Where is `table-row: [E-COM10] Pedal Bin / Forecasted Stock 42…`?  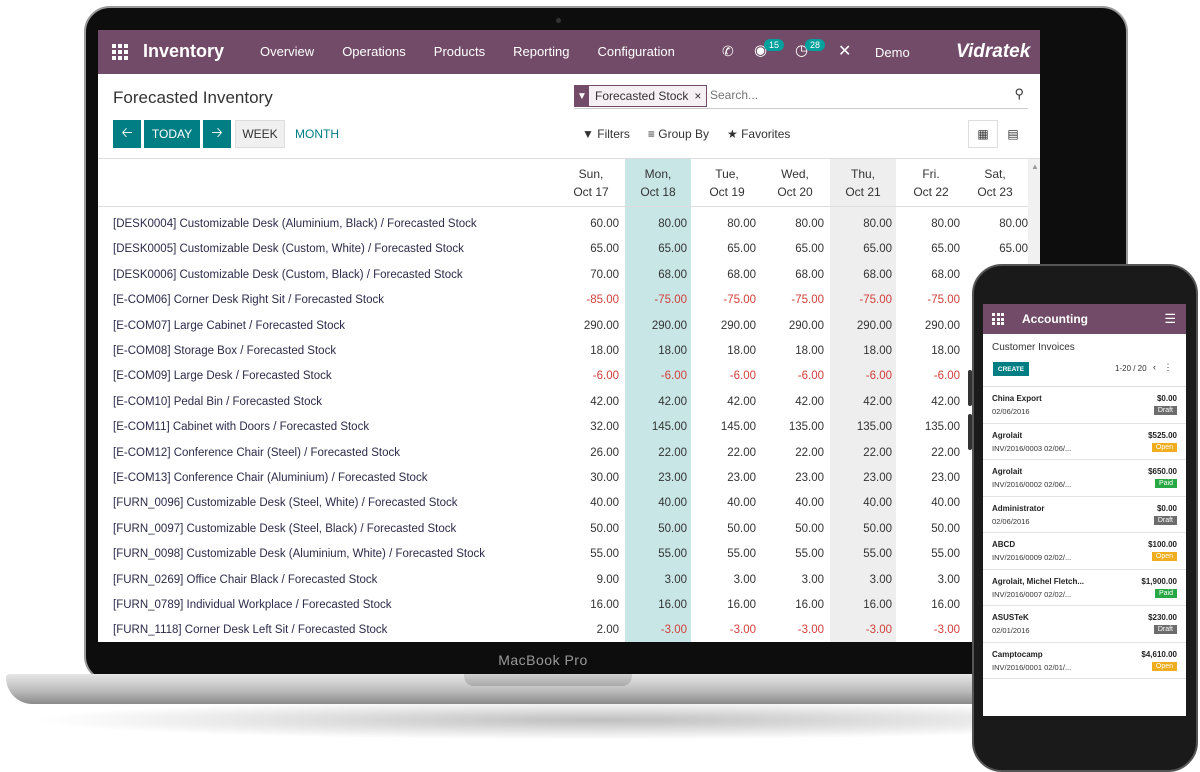
table-row: [E-COM10] Pedal Bin / Forecasted Stock 42… is located at coordinates (563, 402).